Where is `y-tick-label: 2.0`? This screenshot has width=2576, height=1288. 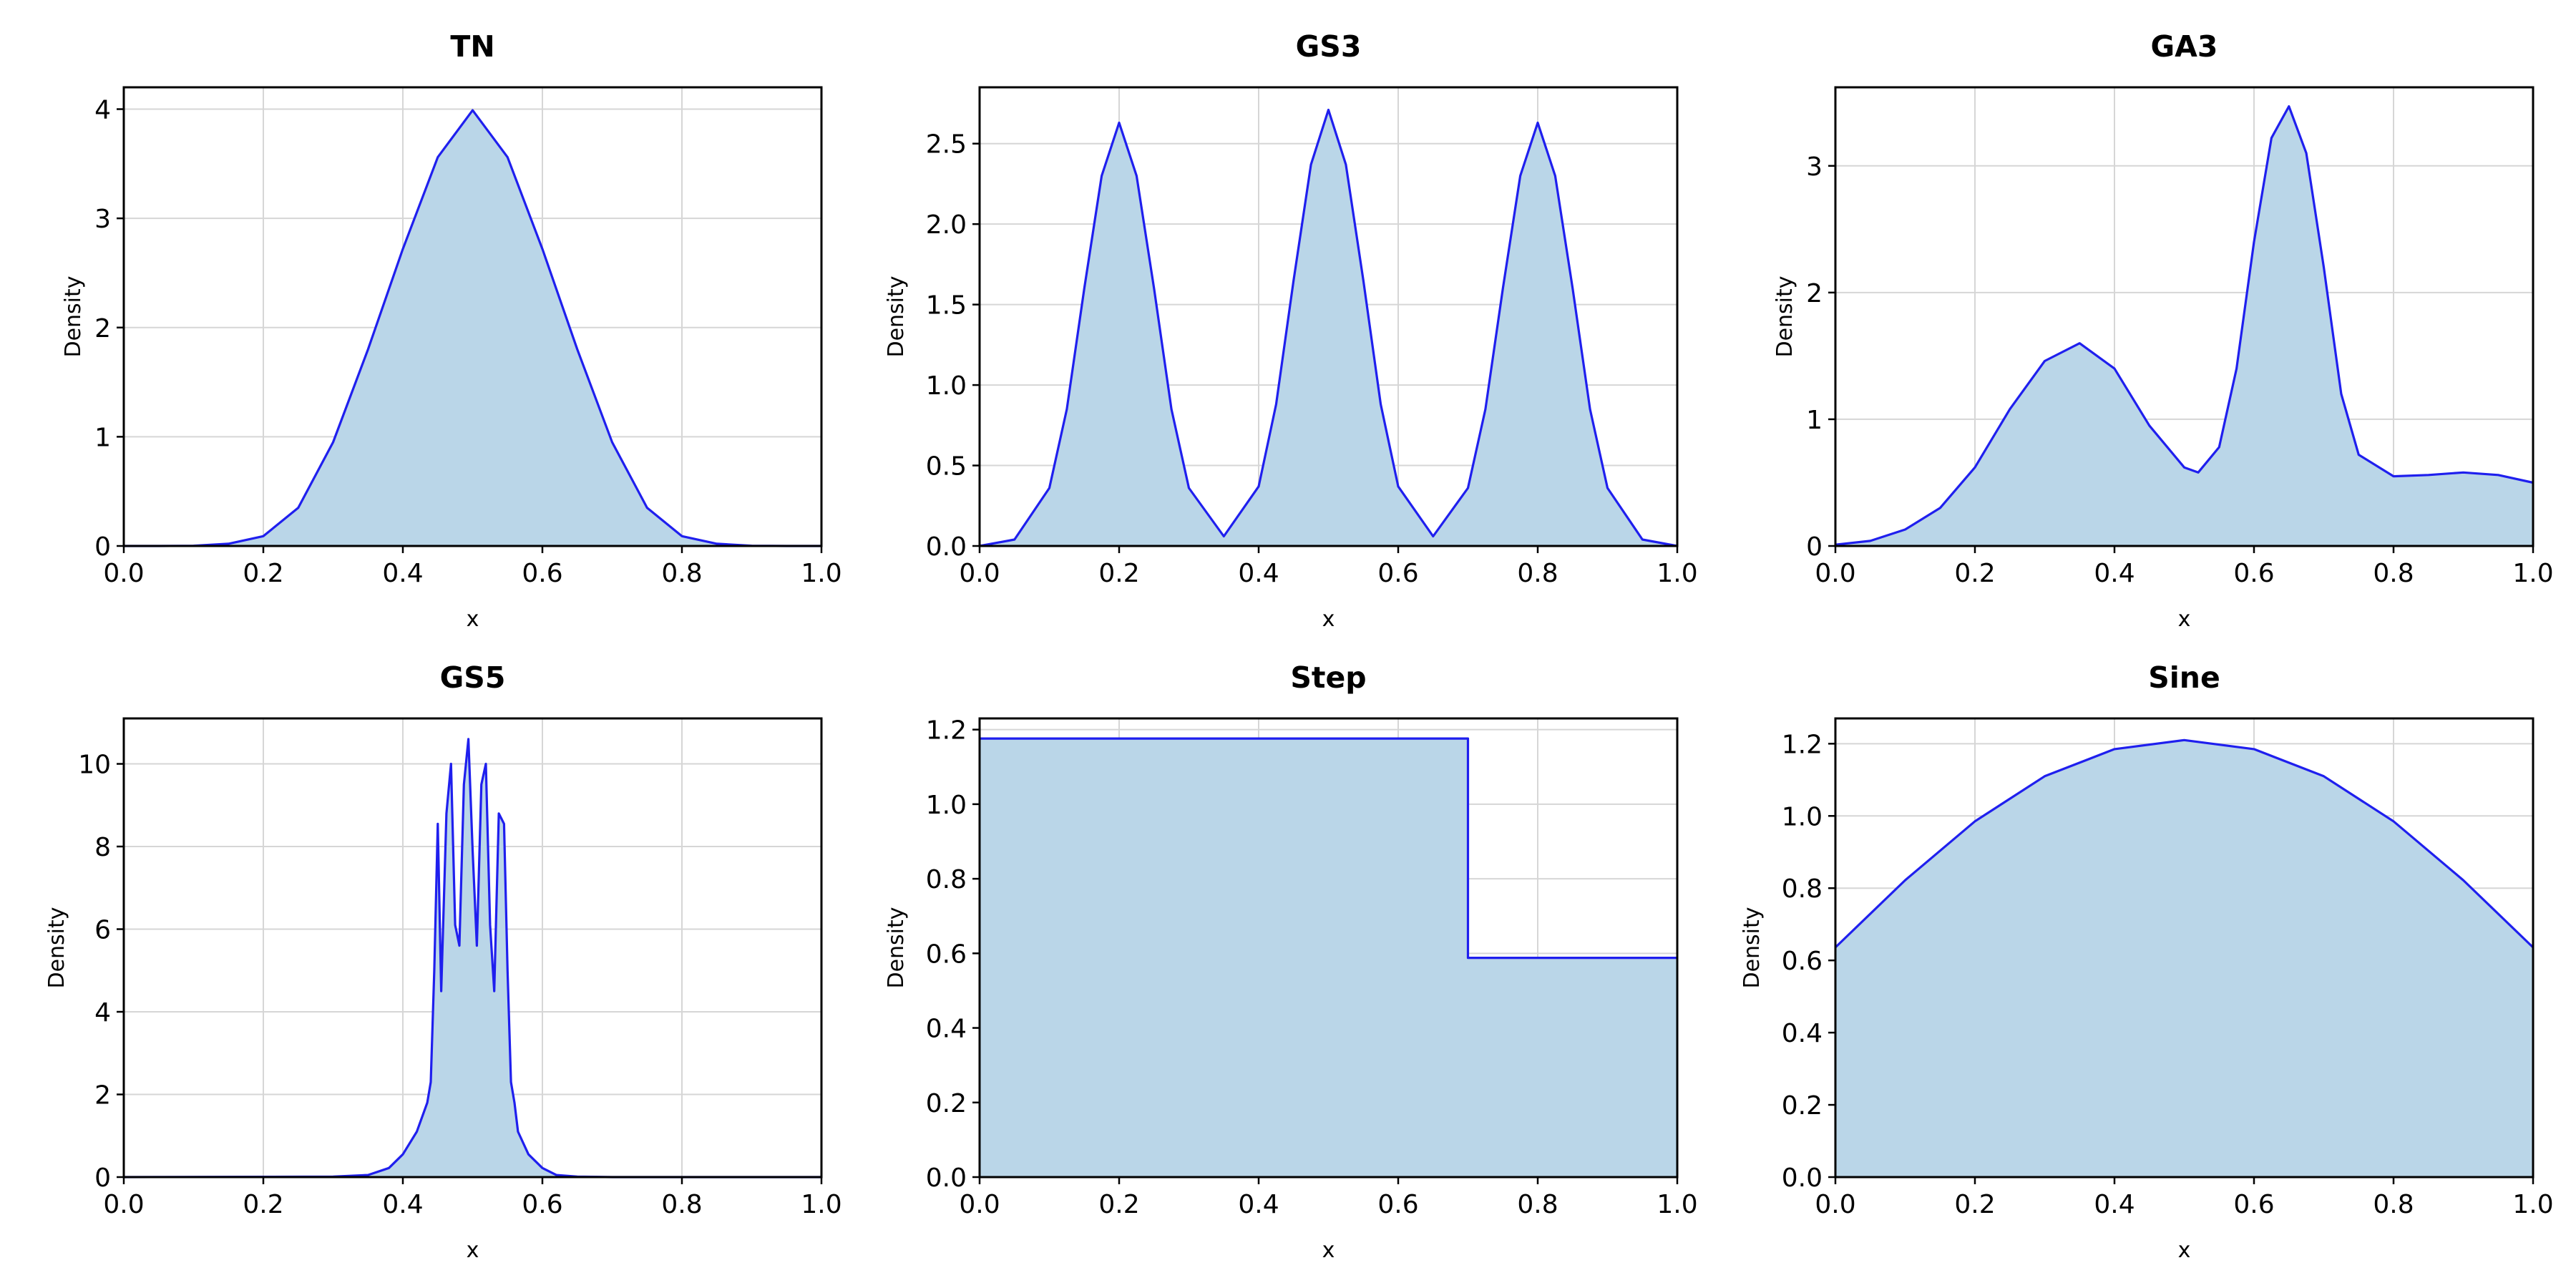
y-tick-label: 2.0 is located at coordinates (946, 225).